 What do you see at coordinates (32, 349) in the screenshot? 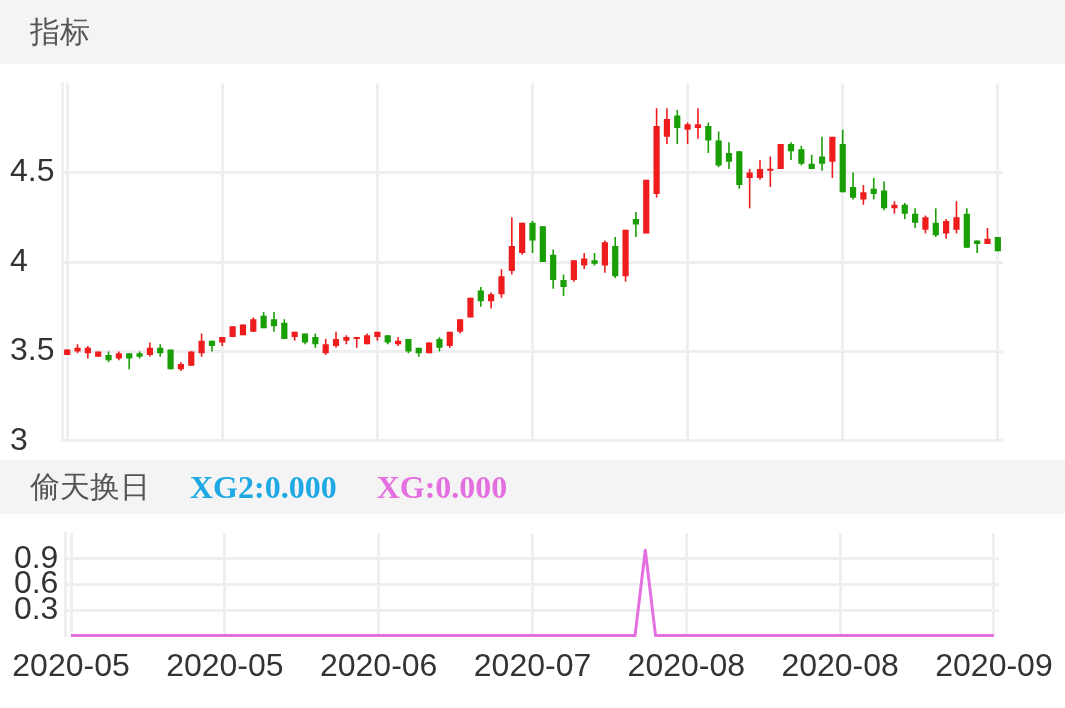
I see `y-tick-label: 3.5` at bounding box center [32, 349].